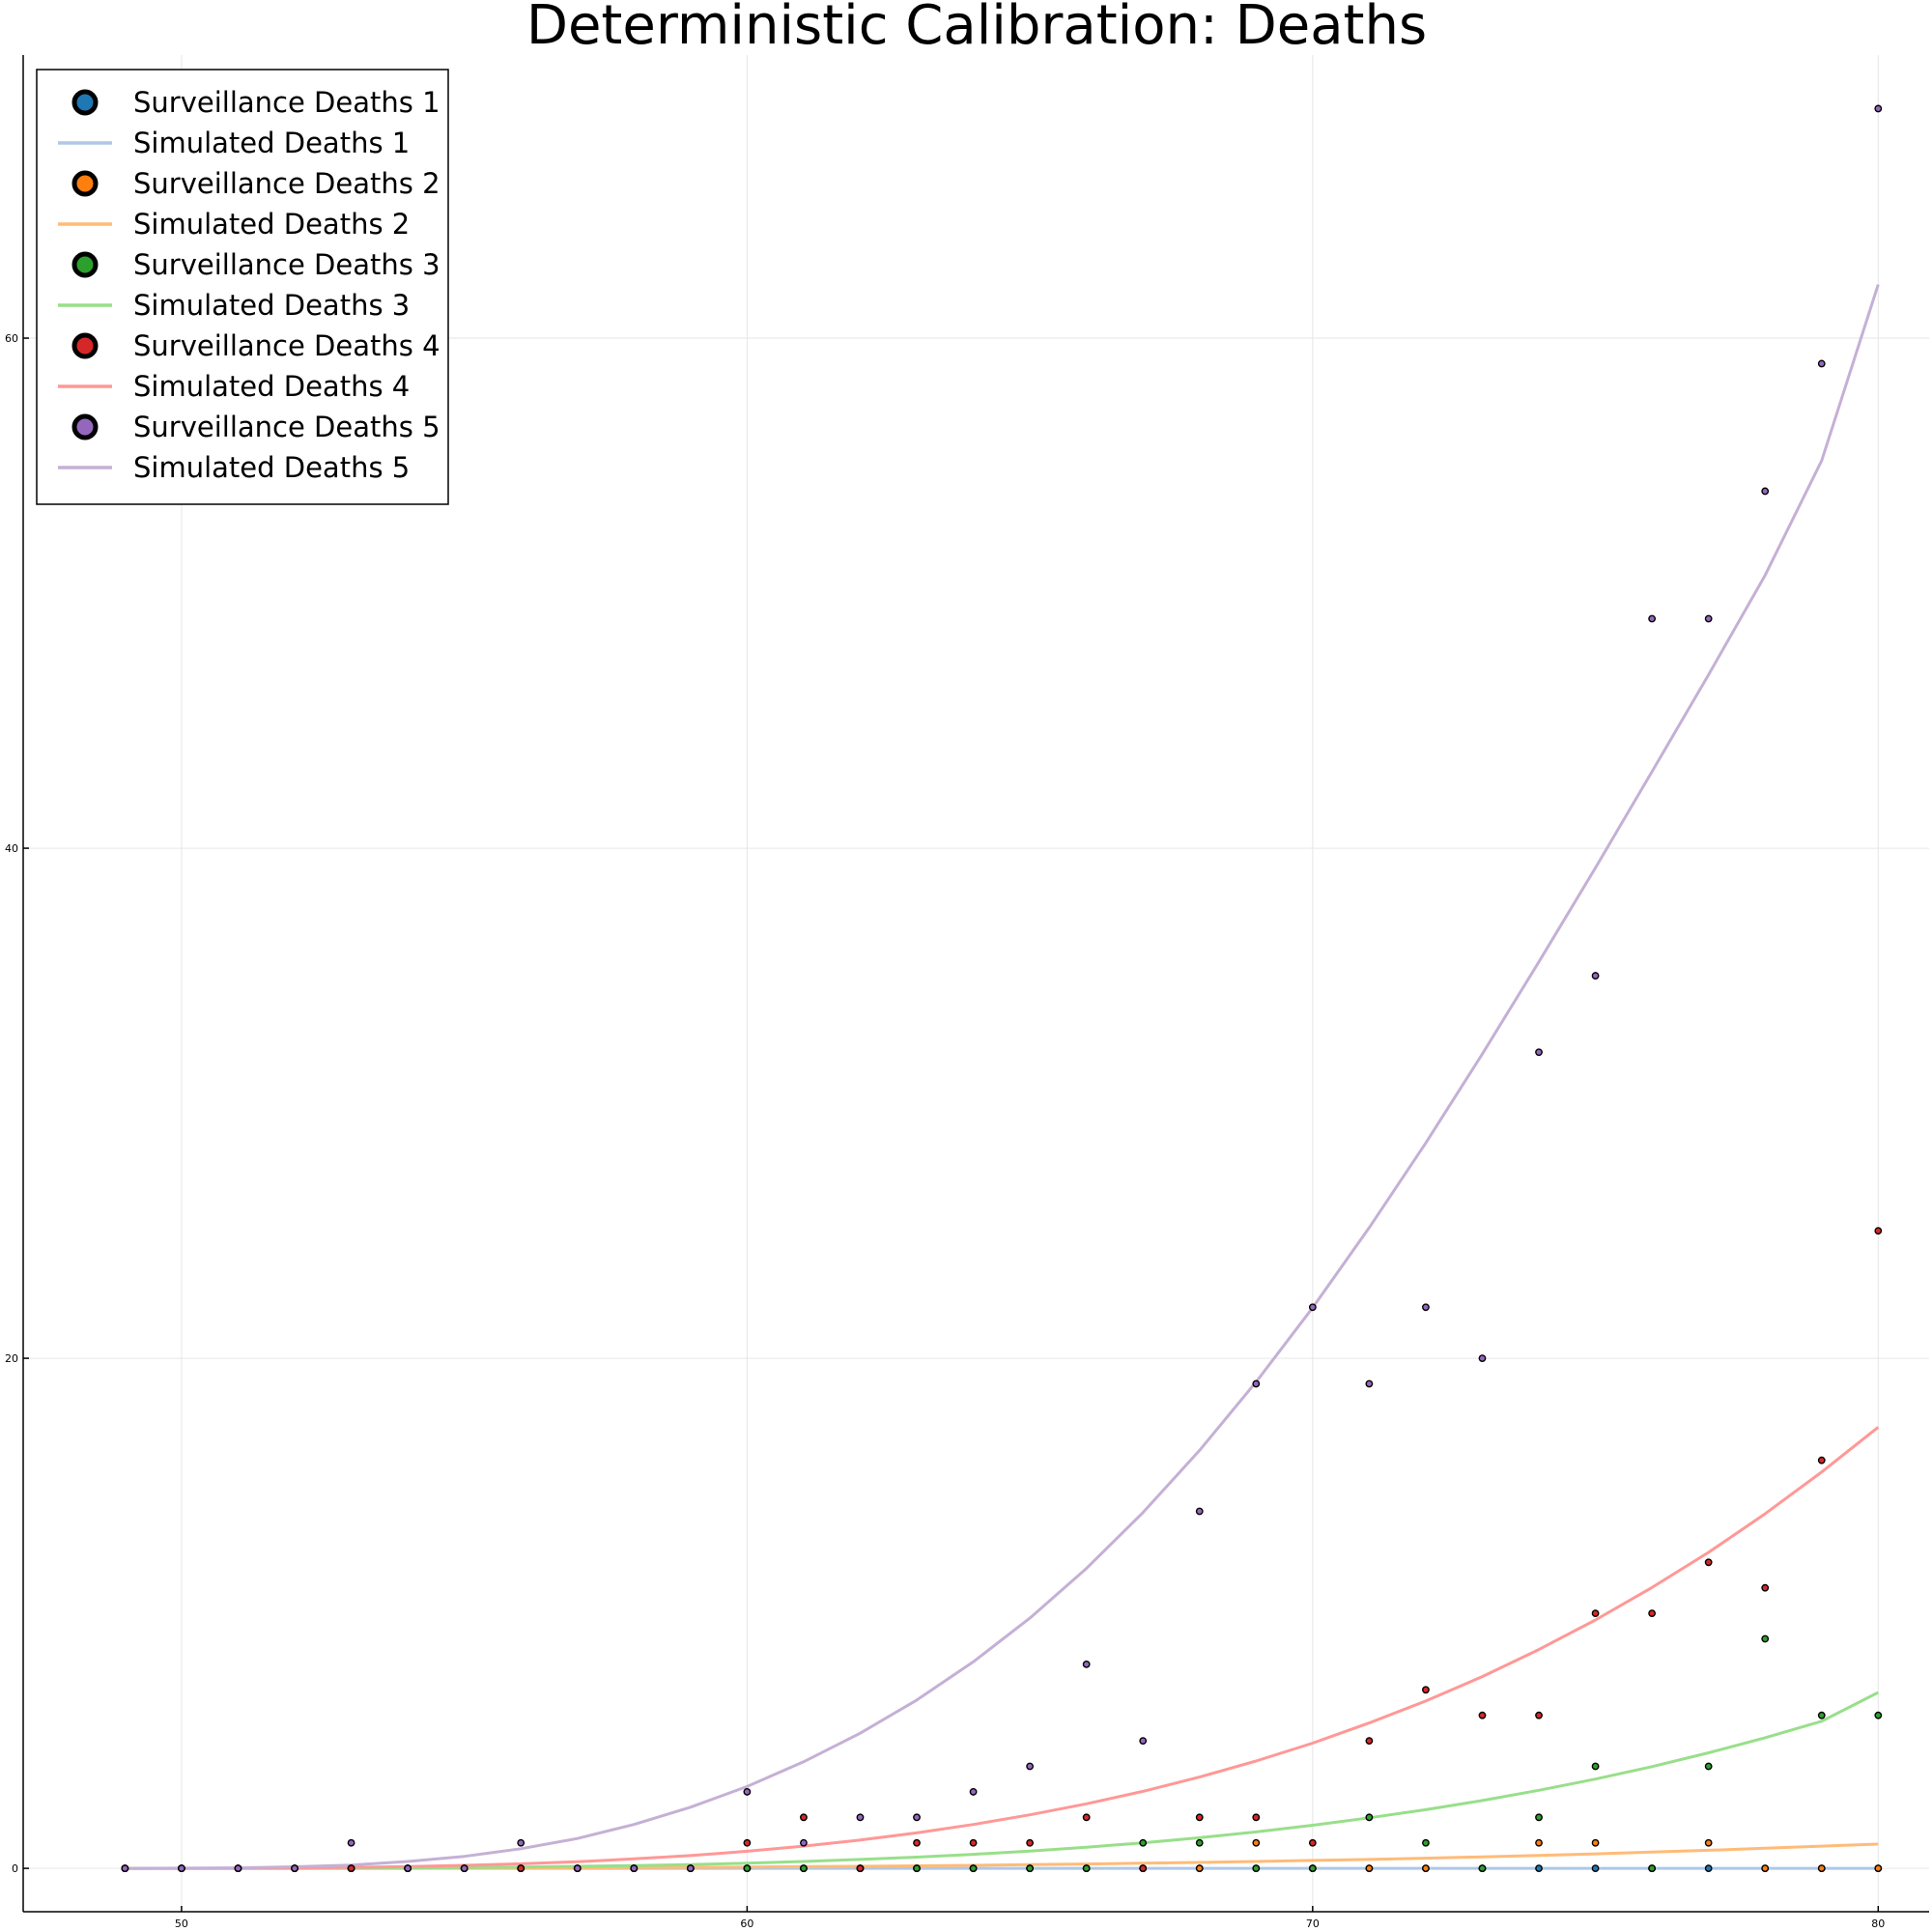 Image resolution: width=1932 pixels, height=1932 pixels. What do you see at coordinates (11, 1358) in the screenshot?
I see `y-tick-label: 20` at bounding box center [11, 1358].